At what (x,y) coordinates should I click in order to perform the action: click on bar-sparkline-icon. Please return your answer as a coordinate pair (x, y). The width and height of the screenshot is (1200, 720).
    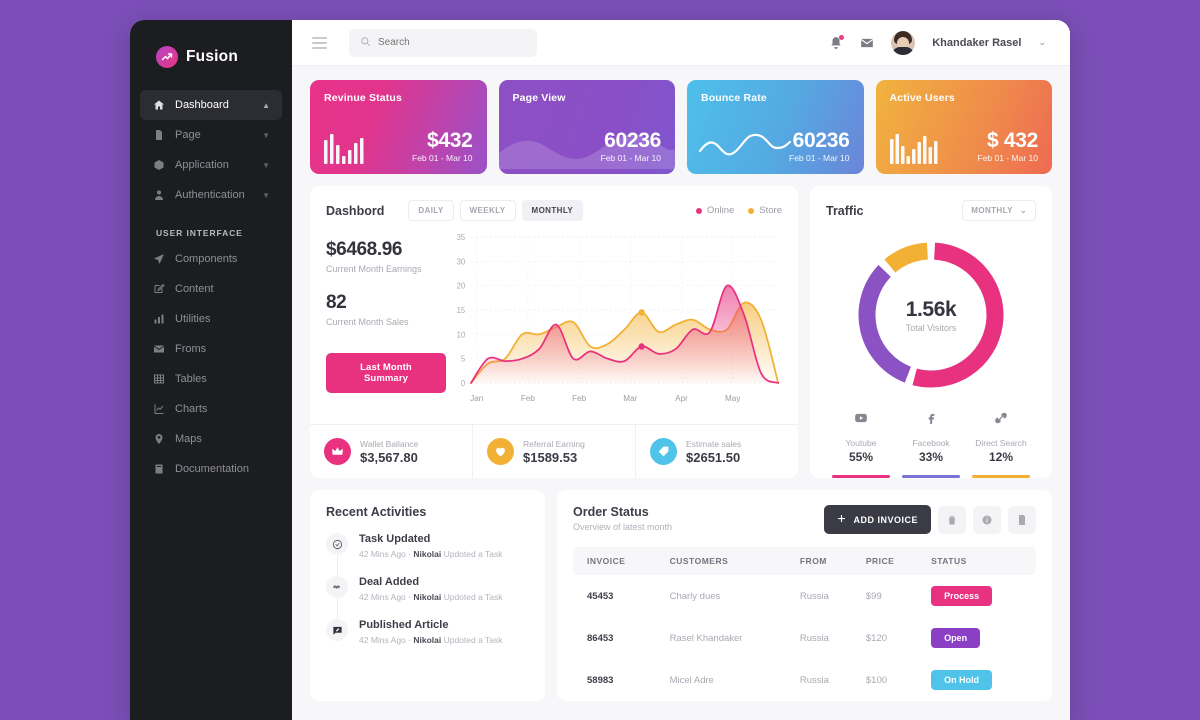
    Looking at the image, I should click on (346, 149).